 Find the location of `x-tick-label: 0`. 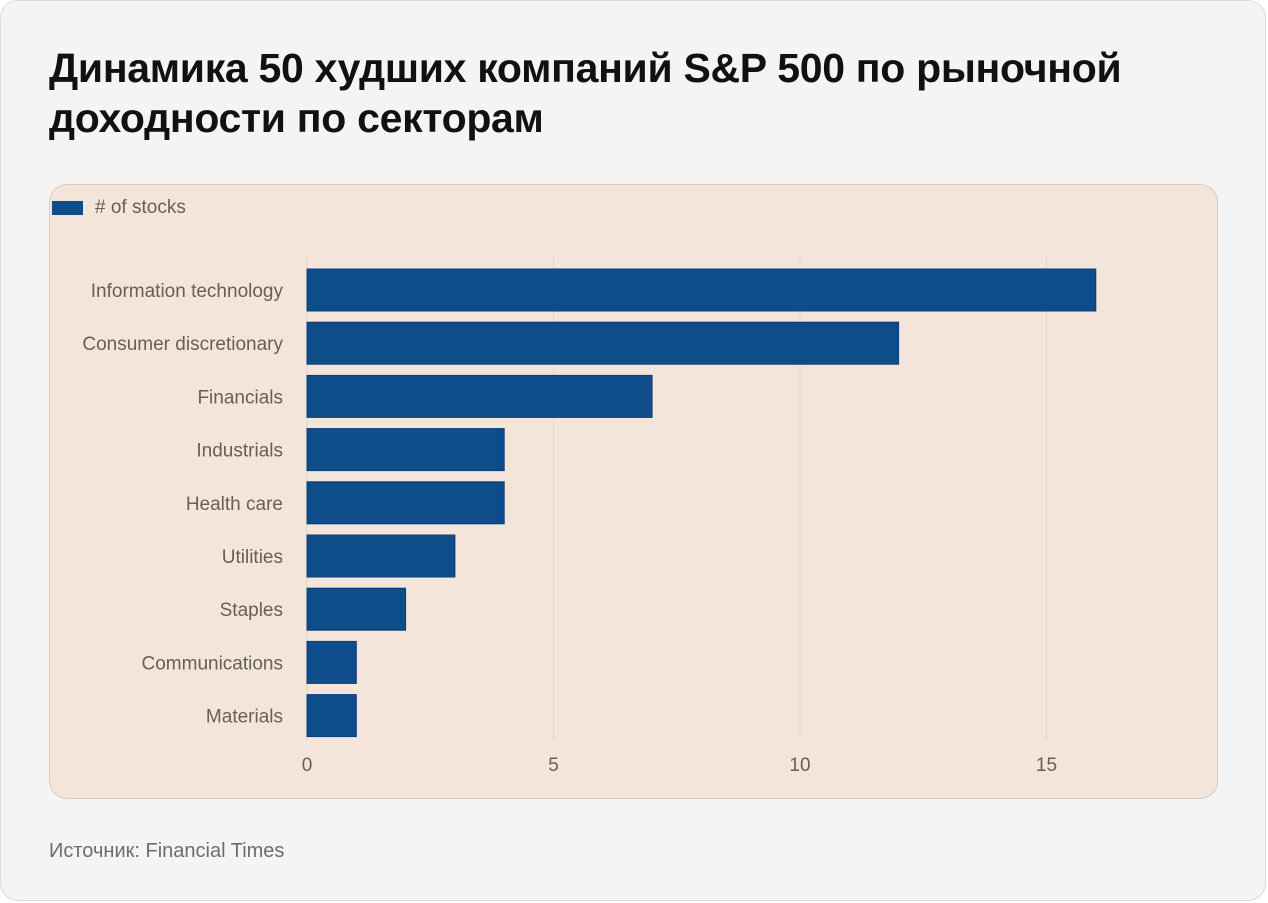

x-tick-label: 0 is located at coordinates (307, 765).